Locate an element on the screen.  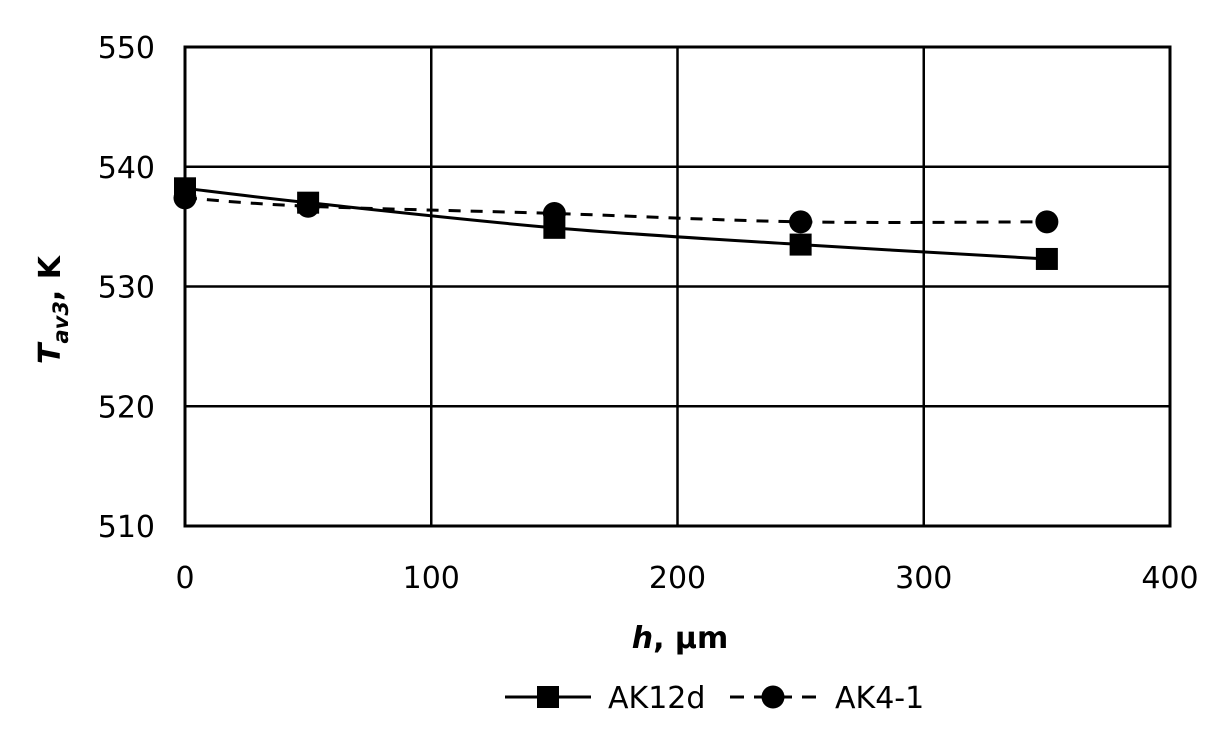
y-tick-label-4: 550 is located at coordinates (126, 48).